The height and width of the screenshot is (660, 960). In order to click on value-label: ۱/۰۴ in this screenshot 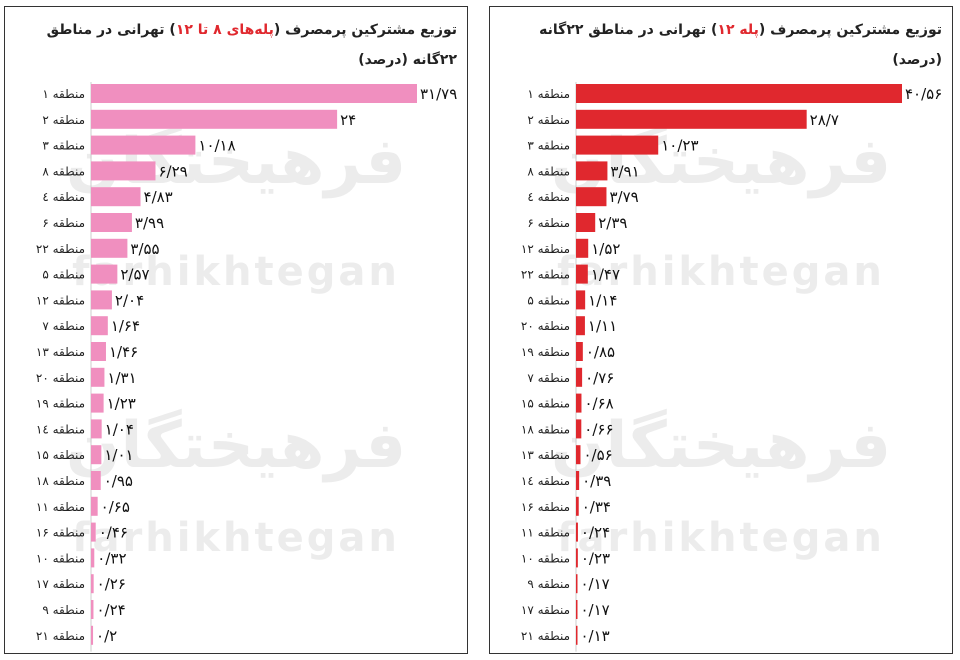, I will do `click(119, 429)`.